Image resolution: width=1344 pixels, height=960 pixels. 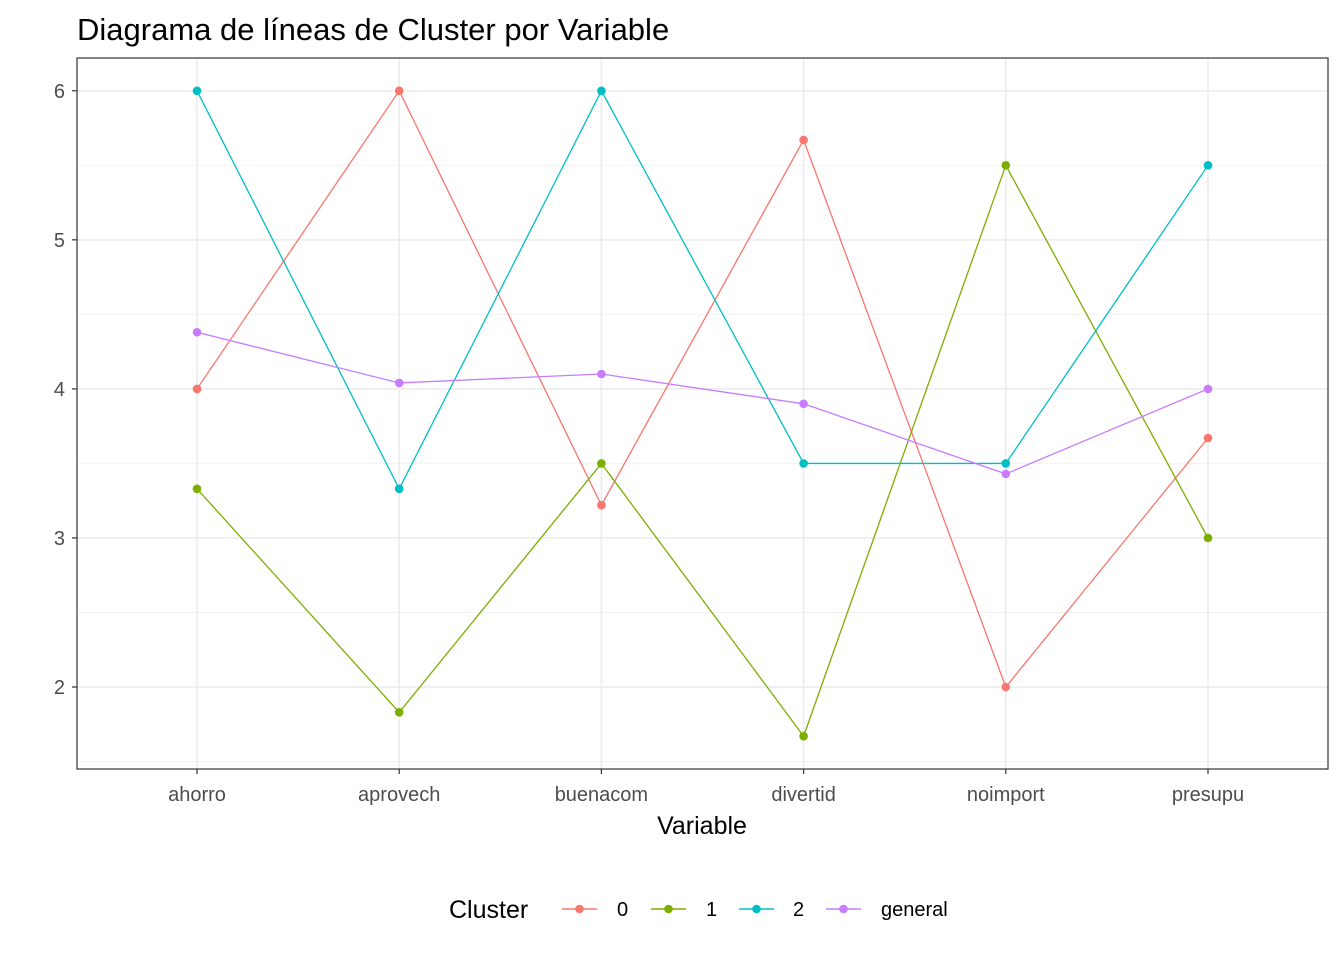 I want to click on series-line, so click(x=702, y=403).